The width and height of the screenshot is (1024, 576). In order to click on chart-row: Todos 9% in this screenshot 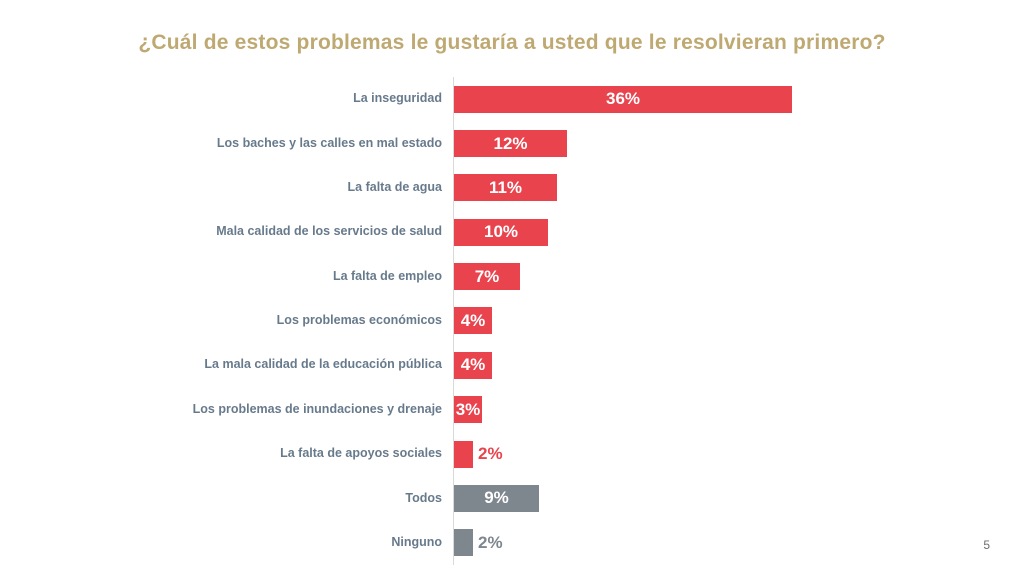, I will do `click(512, 498)`.